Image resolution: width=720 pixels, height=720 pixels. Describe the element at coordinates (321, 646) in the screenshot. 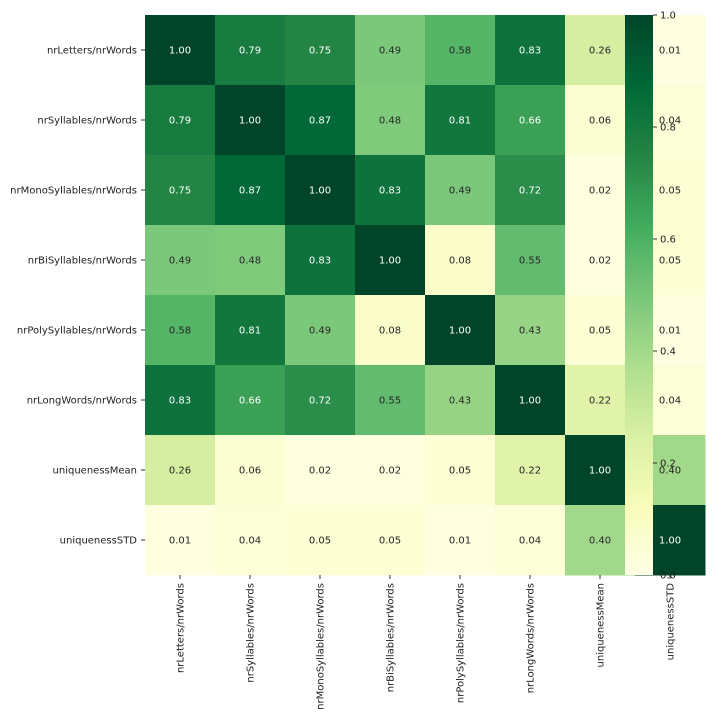

I see `column-tick-label: nrMonoSyllables/nrWords` at that location.